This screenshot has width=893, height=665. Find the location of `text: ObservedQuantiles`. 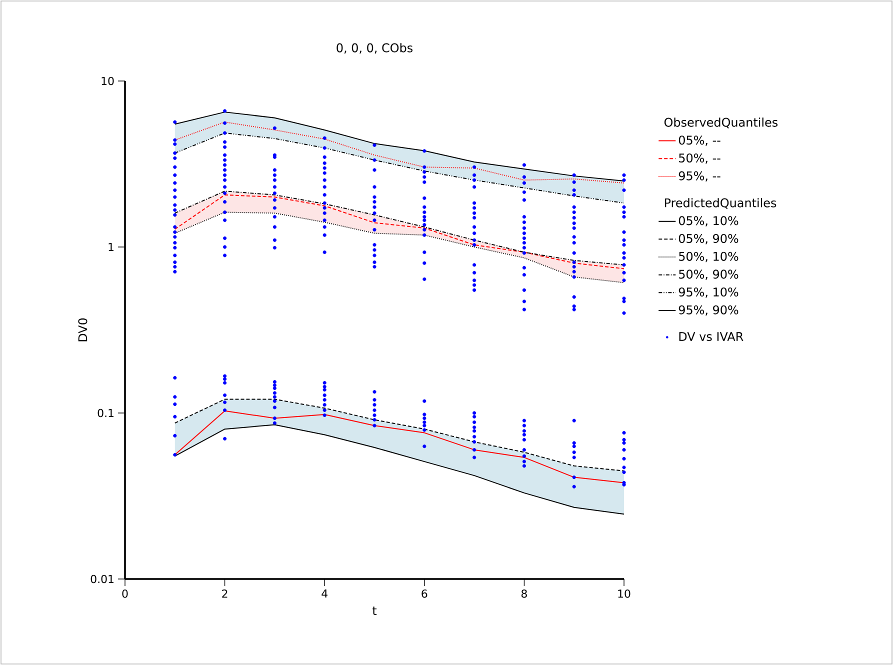

text: ObservedQuantiles is located at coordinates (721, 123).